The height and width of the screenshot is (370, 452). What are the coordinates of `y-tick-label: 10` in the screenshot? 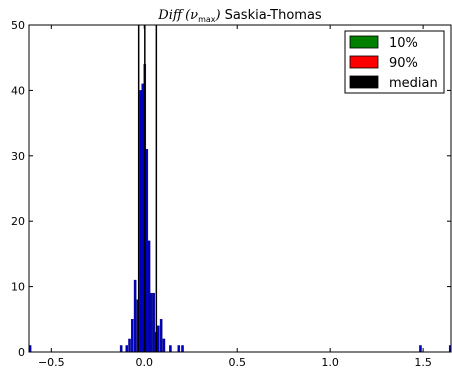 It's located at (18, 287).